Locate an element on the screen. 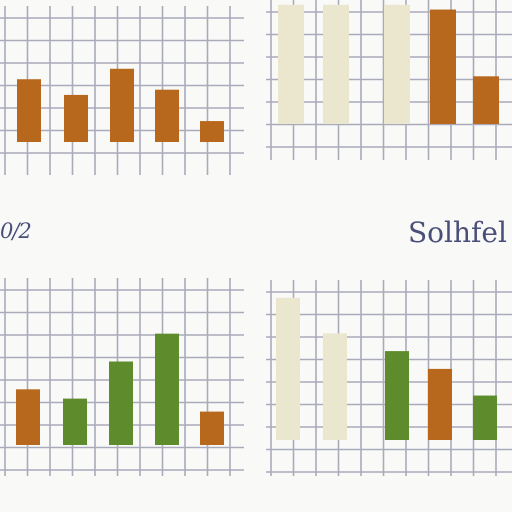 Image resolution: width=512 pixels, height=512 pixels. right-caption: Solhfel is located at coordinates (457, 232).